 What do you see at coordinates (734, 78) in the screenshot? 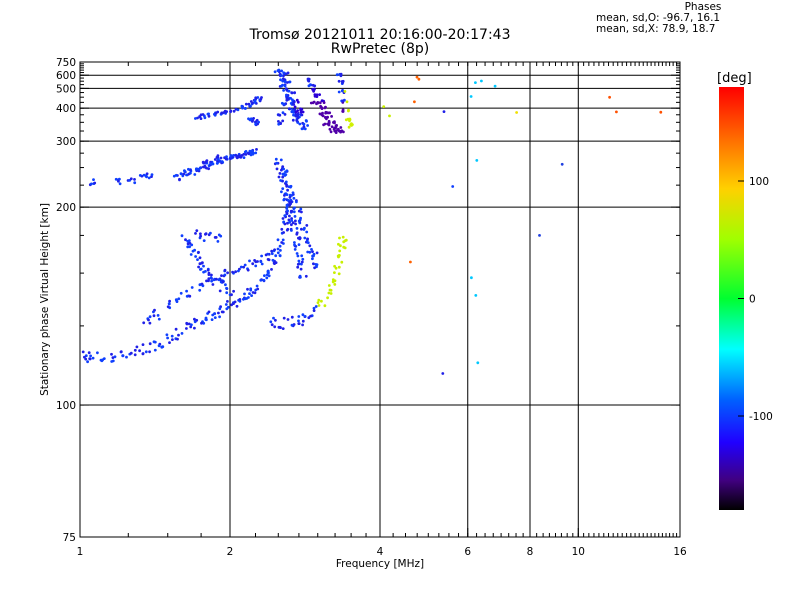
I see `colorbar-unit-label: [deg]` at bounding box center [734, 78].